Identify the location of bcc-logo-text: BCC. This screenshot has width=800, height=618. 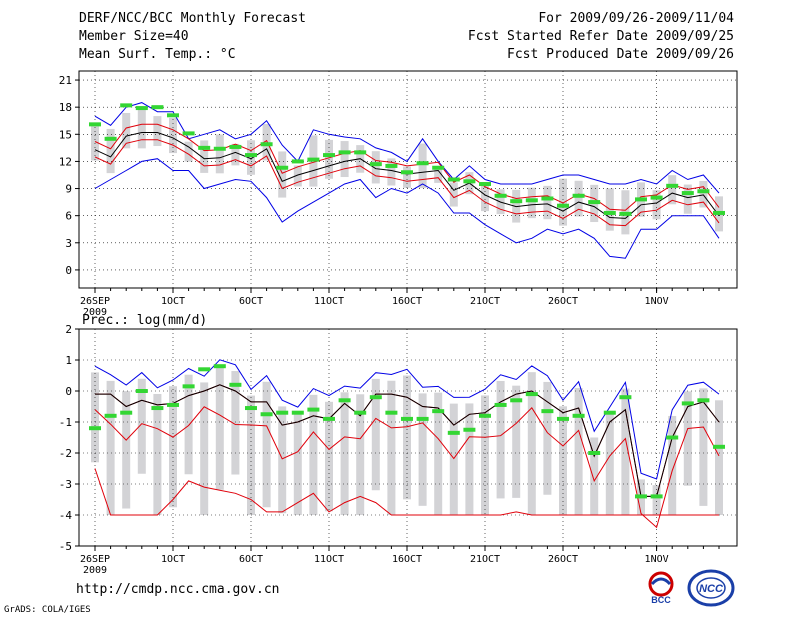
(661, 600).